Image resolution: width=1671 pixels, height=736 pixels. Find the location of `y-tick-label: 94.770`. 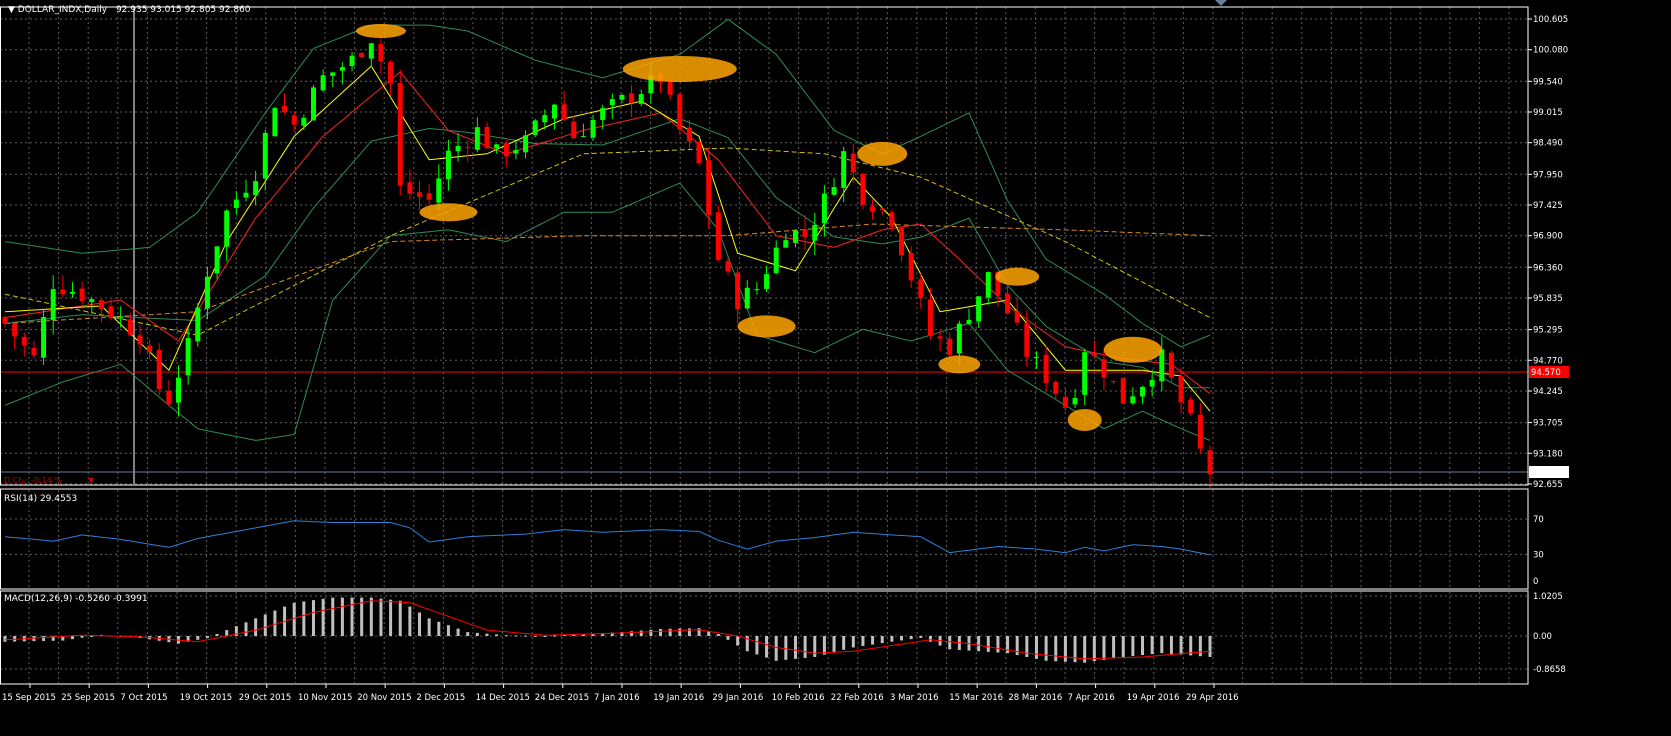

y-tick-label: 94.770 is located at coordinates (1548, 361).